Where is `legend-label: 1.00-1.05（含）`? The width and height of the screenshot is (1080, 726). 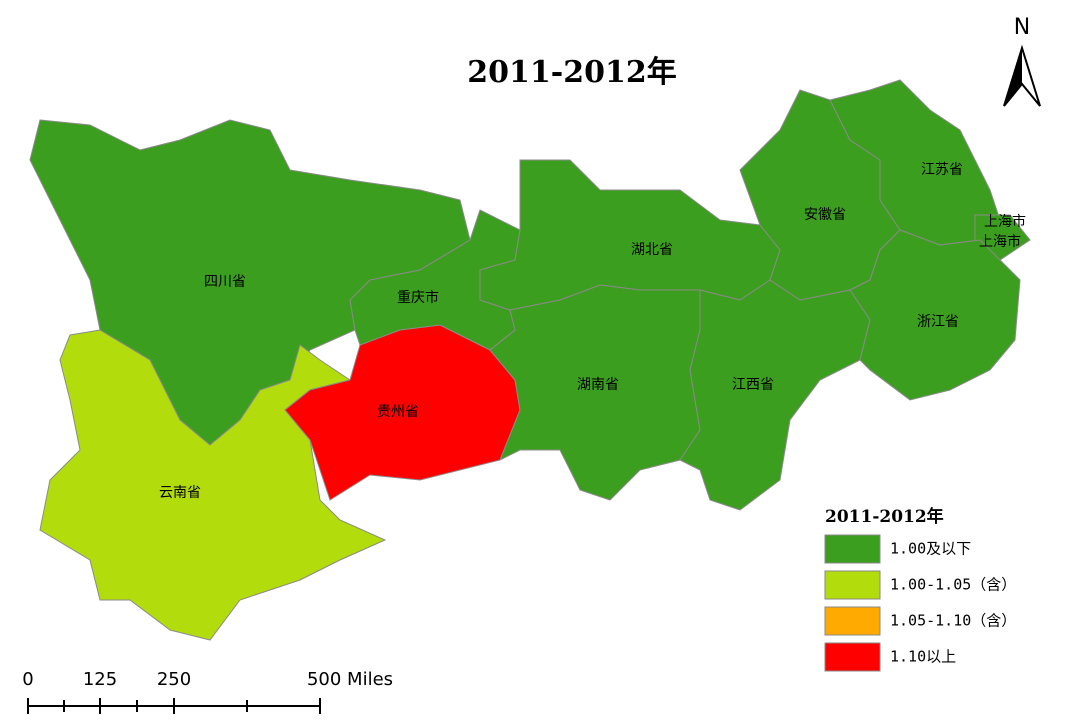 legend-label: 1.00-1.05（含） is located at coordinates (953, 585).